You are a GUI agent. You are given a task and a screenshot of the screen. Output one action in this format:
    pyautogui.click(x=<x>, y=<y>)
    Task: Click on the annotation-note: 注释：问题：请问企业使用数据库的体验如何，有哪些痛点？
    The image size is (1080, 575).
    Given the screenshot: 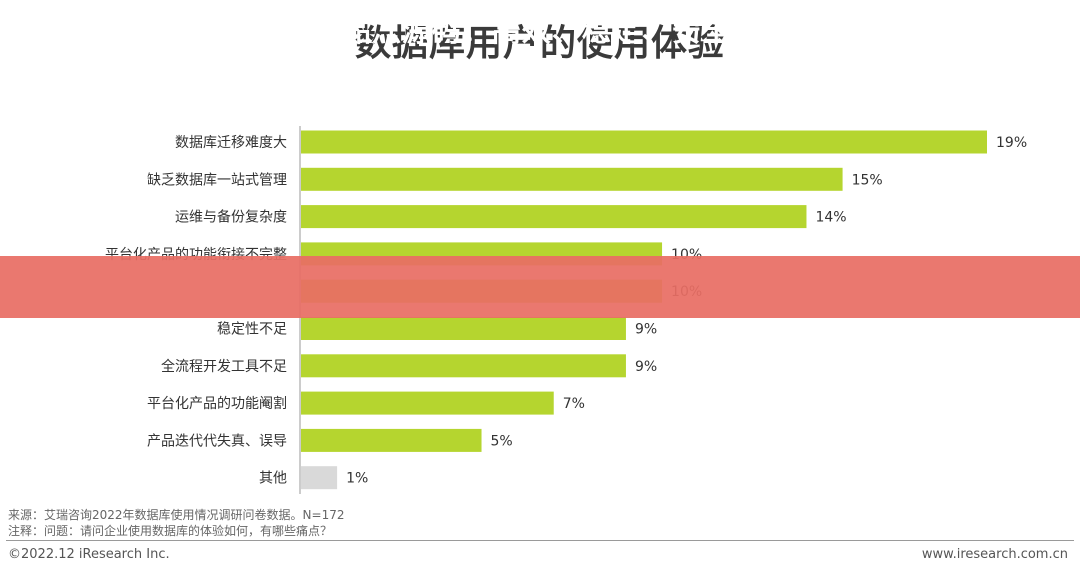 What is the action you would take?
    pyautogui.click(x=170, y=531)
    